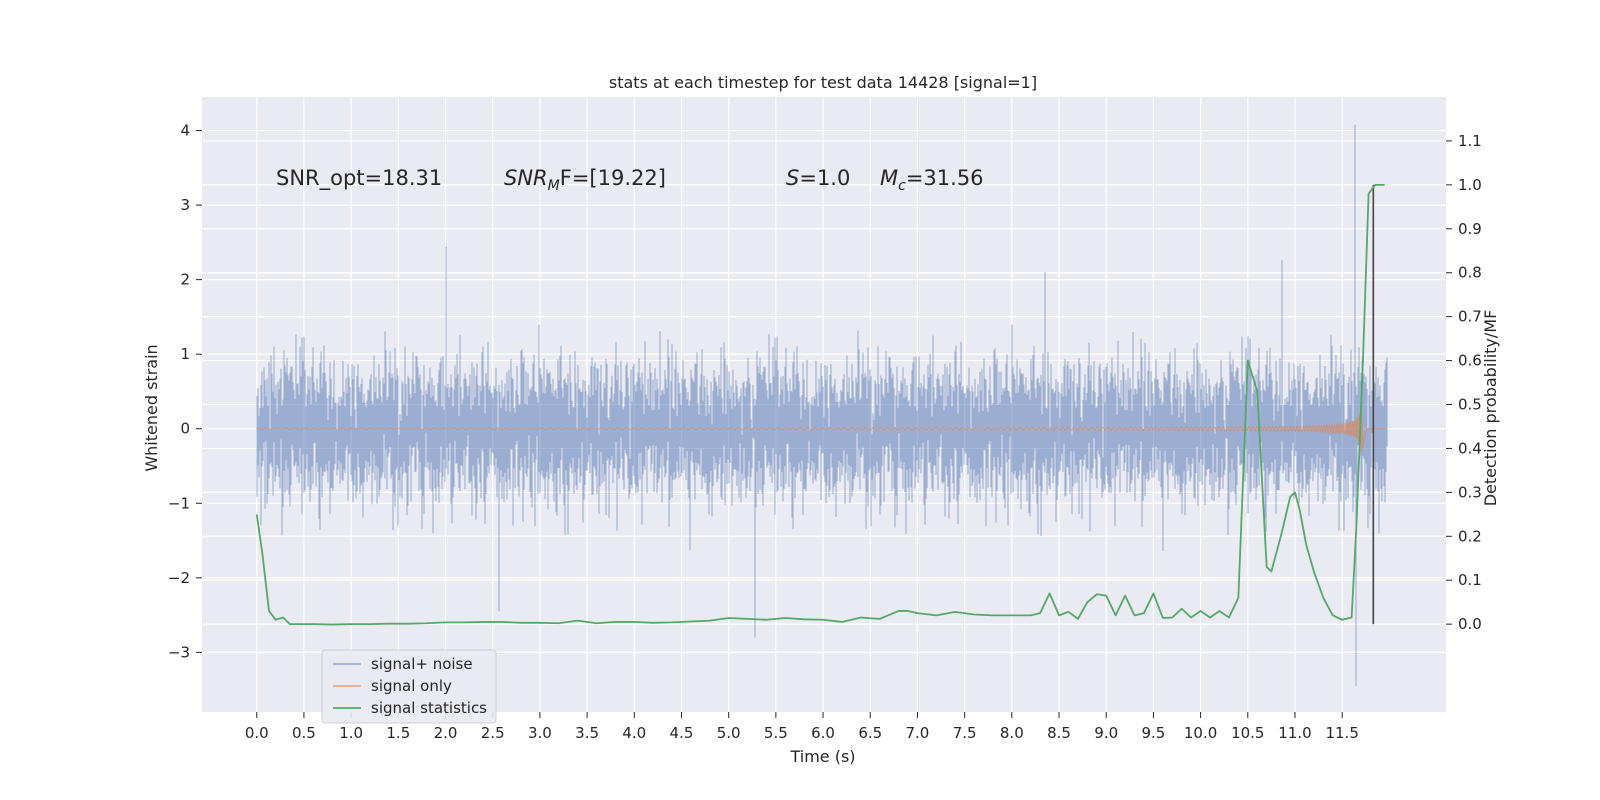 The image size is (1600, 800). What do you see at coordinates (822, 756) in the screenshot?
I see `x-axis-label: Time (s)` at bounding box center [822, 756].